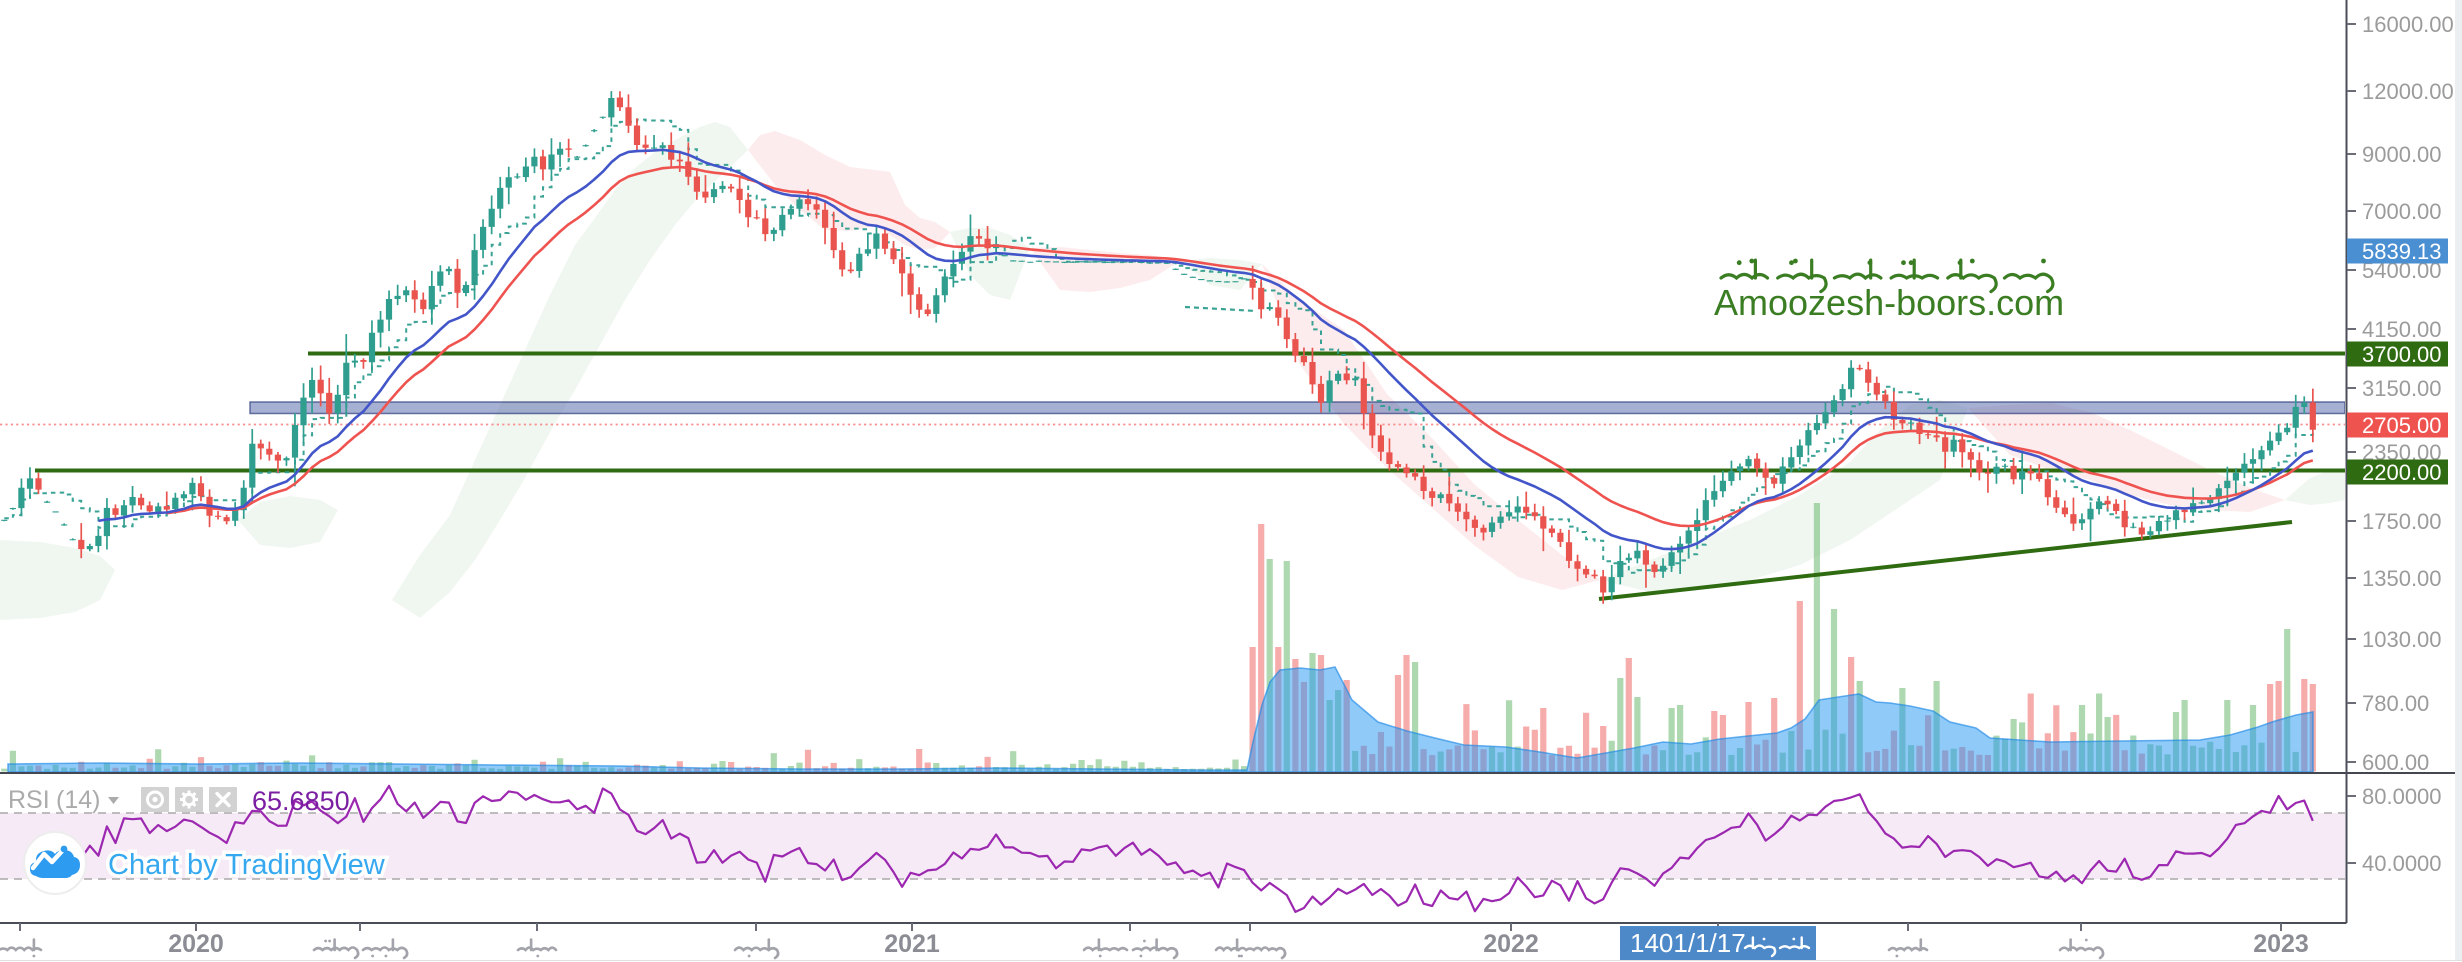 The height and width of the screenshot is (962, 2462). What do you see at coordinates (2402, 578) in the screenshot?
I see `svg-text: 1350.00` at bounding box center [2402, 578].